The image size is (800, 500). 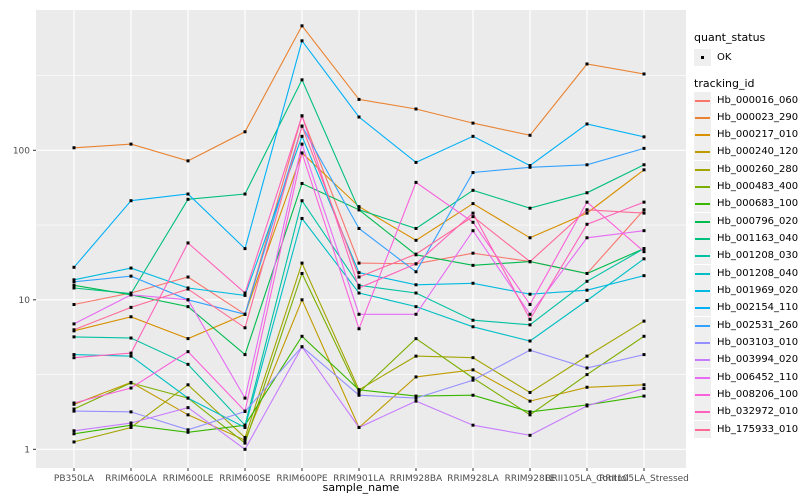 What do you see at coordinates (758, 360) in the screenshot?
I see `legend-item-label: Hb_003994_020` at bounding box center [758, 360].